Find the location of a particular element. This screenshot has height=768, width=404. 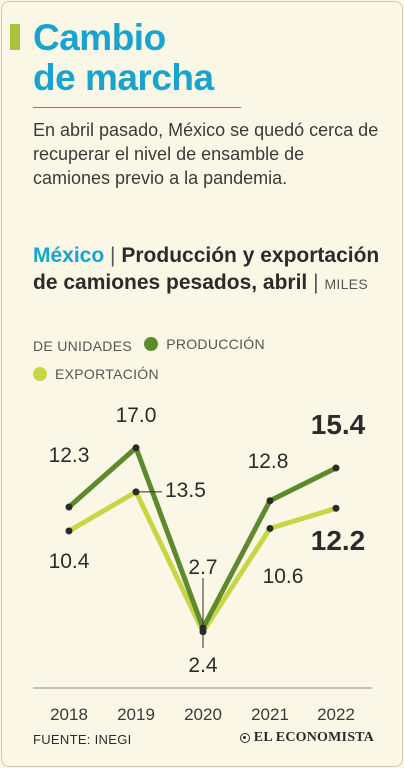

chart-title-part2: y exportación de camiones pesados, abril is located at coordinates (206, 269).